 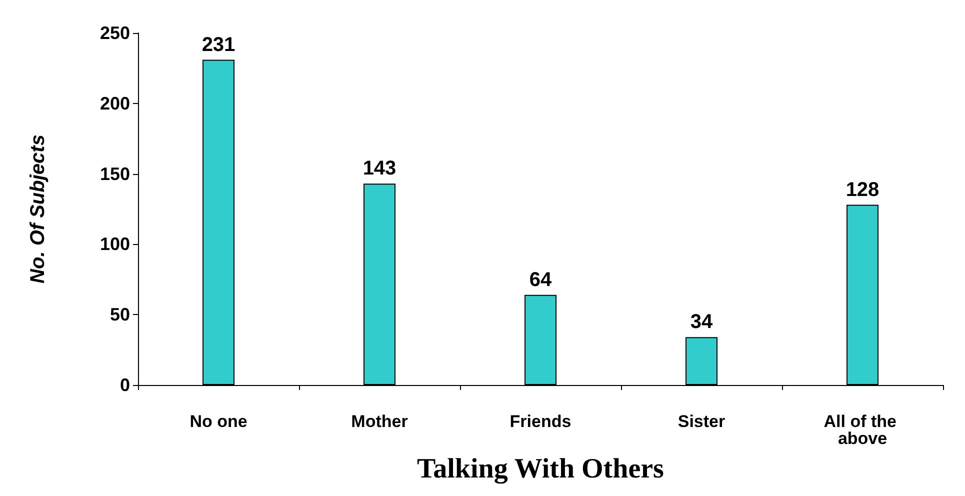 I want to click on y-axis-title: No. Of Subjects, so click(x=38, y=209).